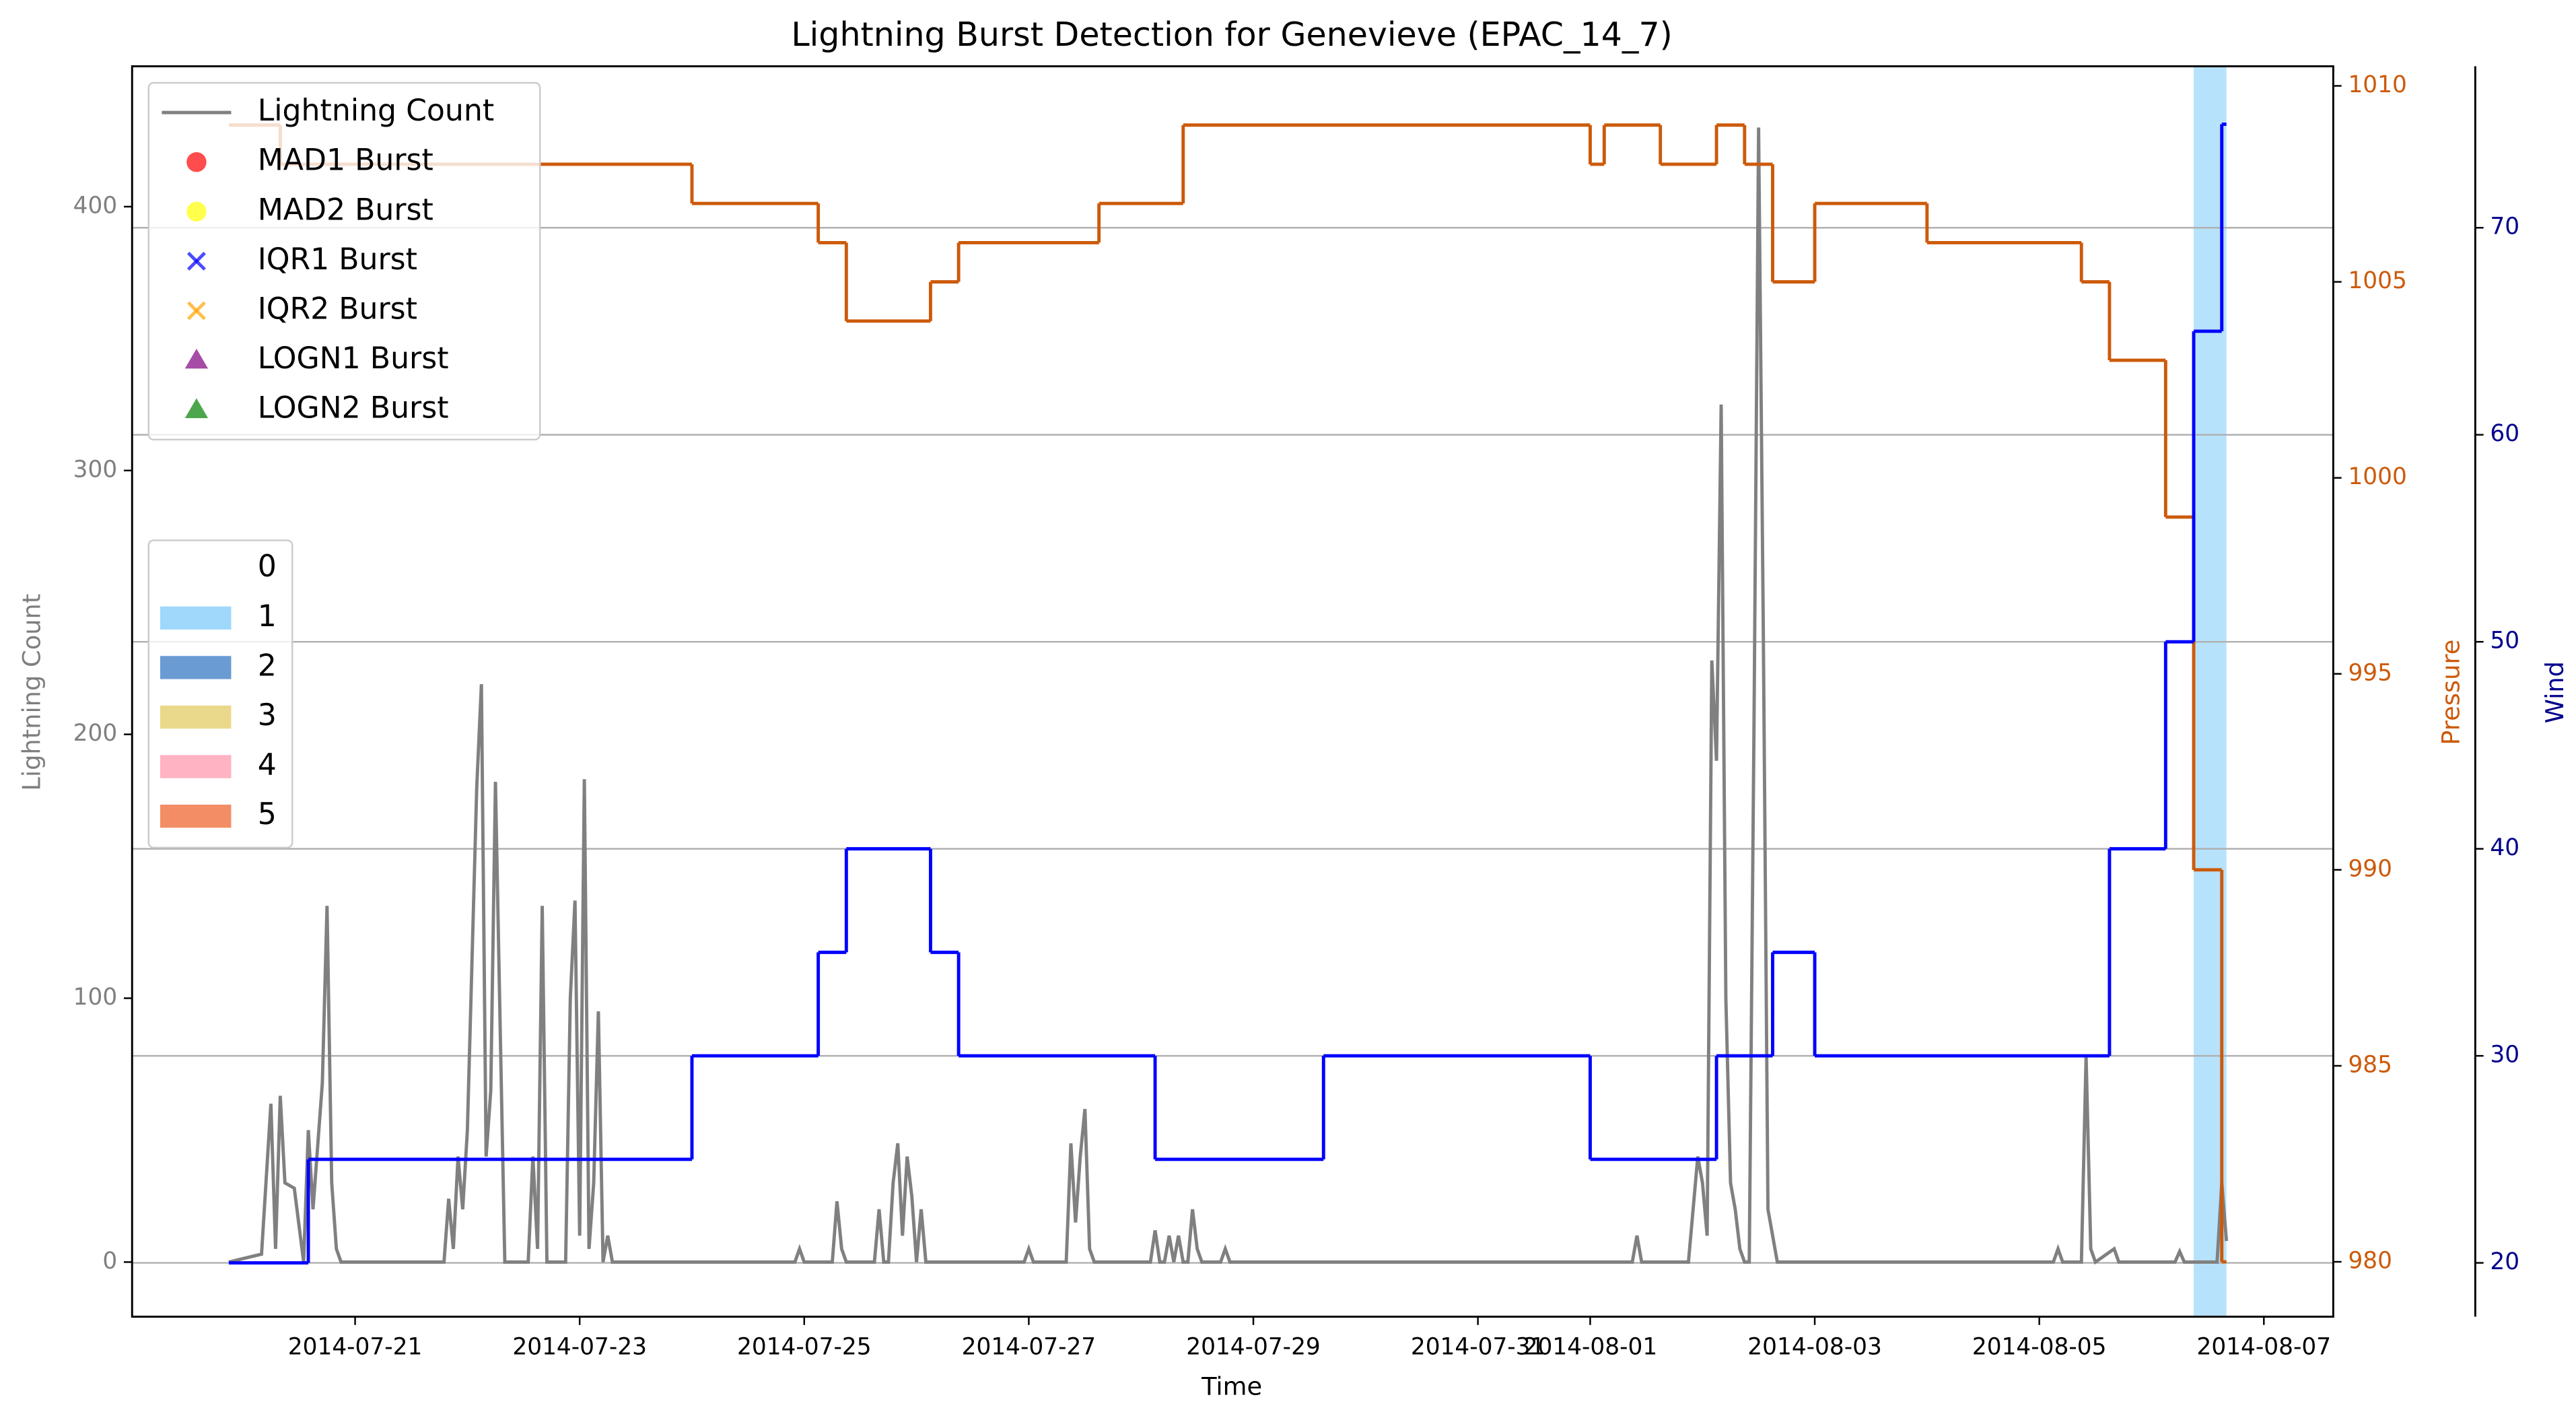 This screenshot has width=2576, height=1416. Describe the element at coordinates (1590, 1347) in the screenshot. I see `x-tick-label: 2014-08-01` at that location.